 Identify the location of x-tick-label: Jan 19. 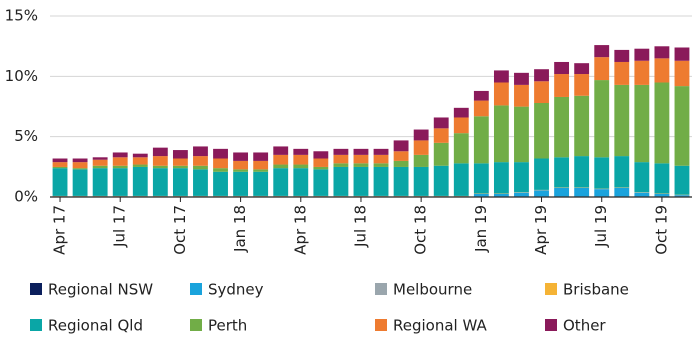
(481, 229).